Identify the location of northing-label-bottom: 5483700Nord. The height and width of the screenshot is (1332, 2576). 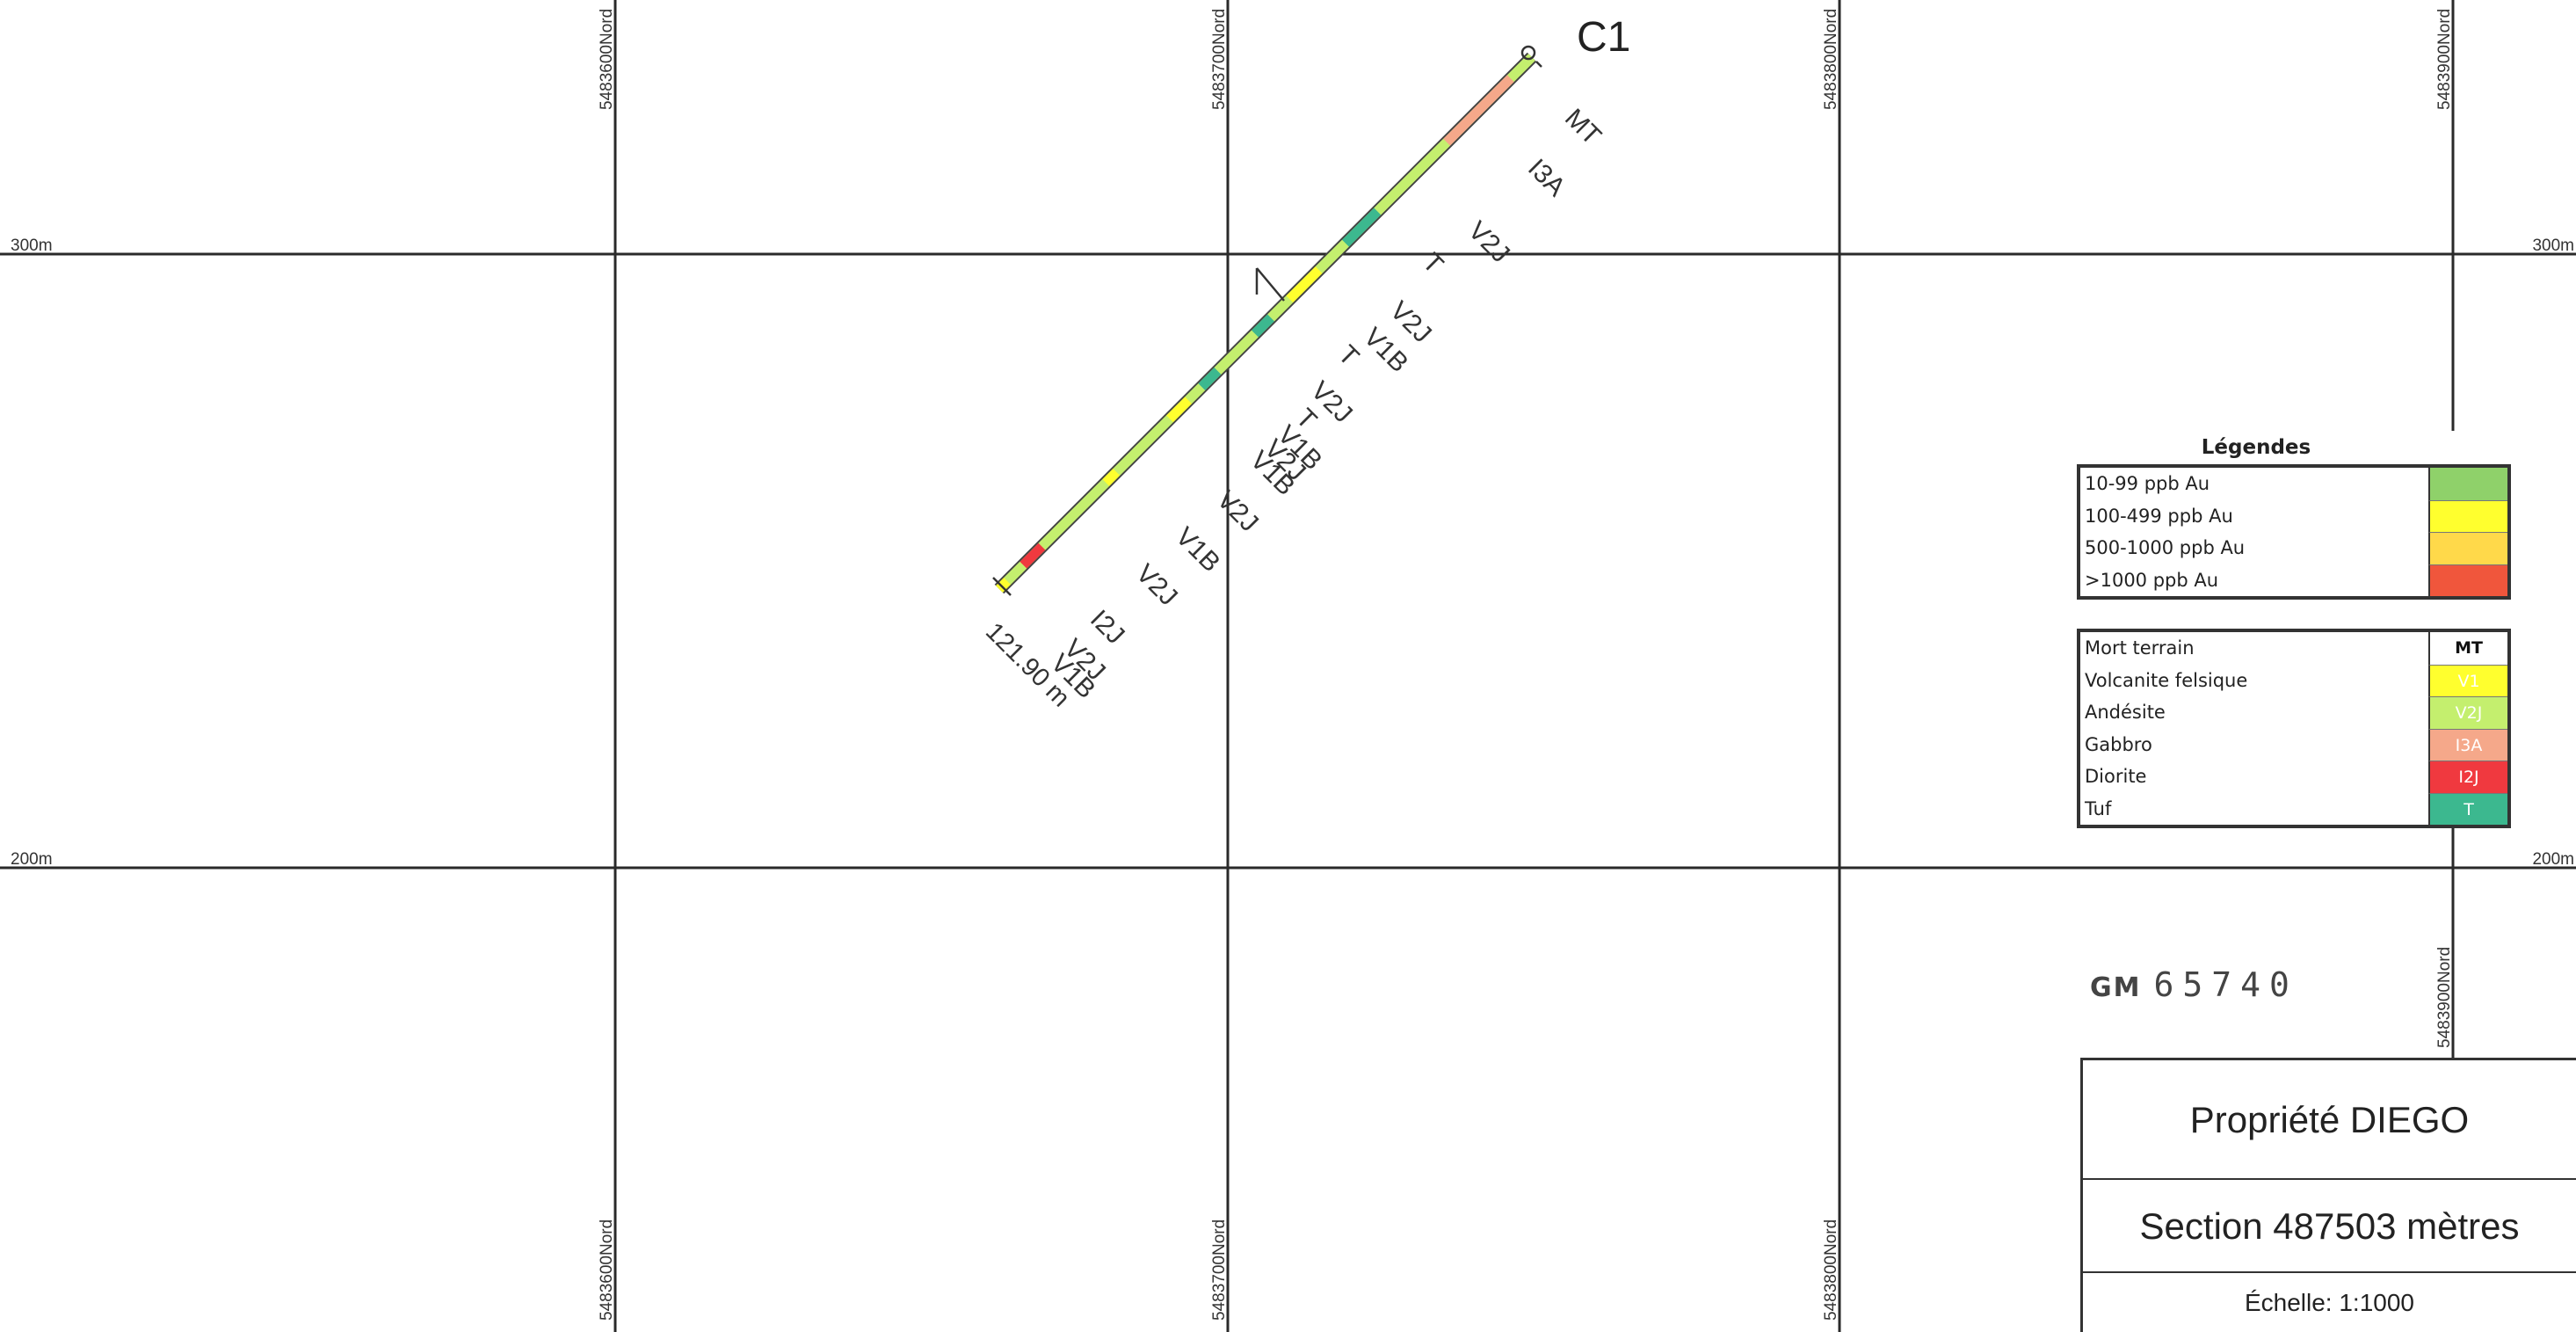
(1219, 1270).